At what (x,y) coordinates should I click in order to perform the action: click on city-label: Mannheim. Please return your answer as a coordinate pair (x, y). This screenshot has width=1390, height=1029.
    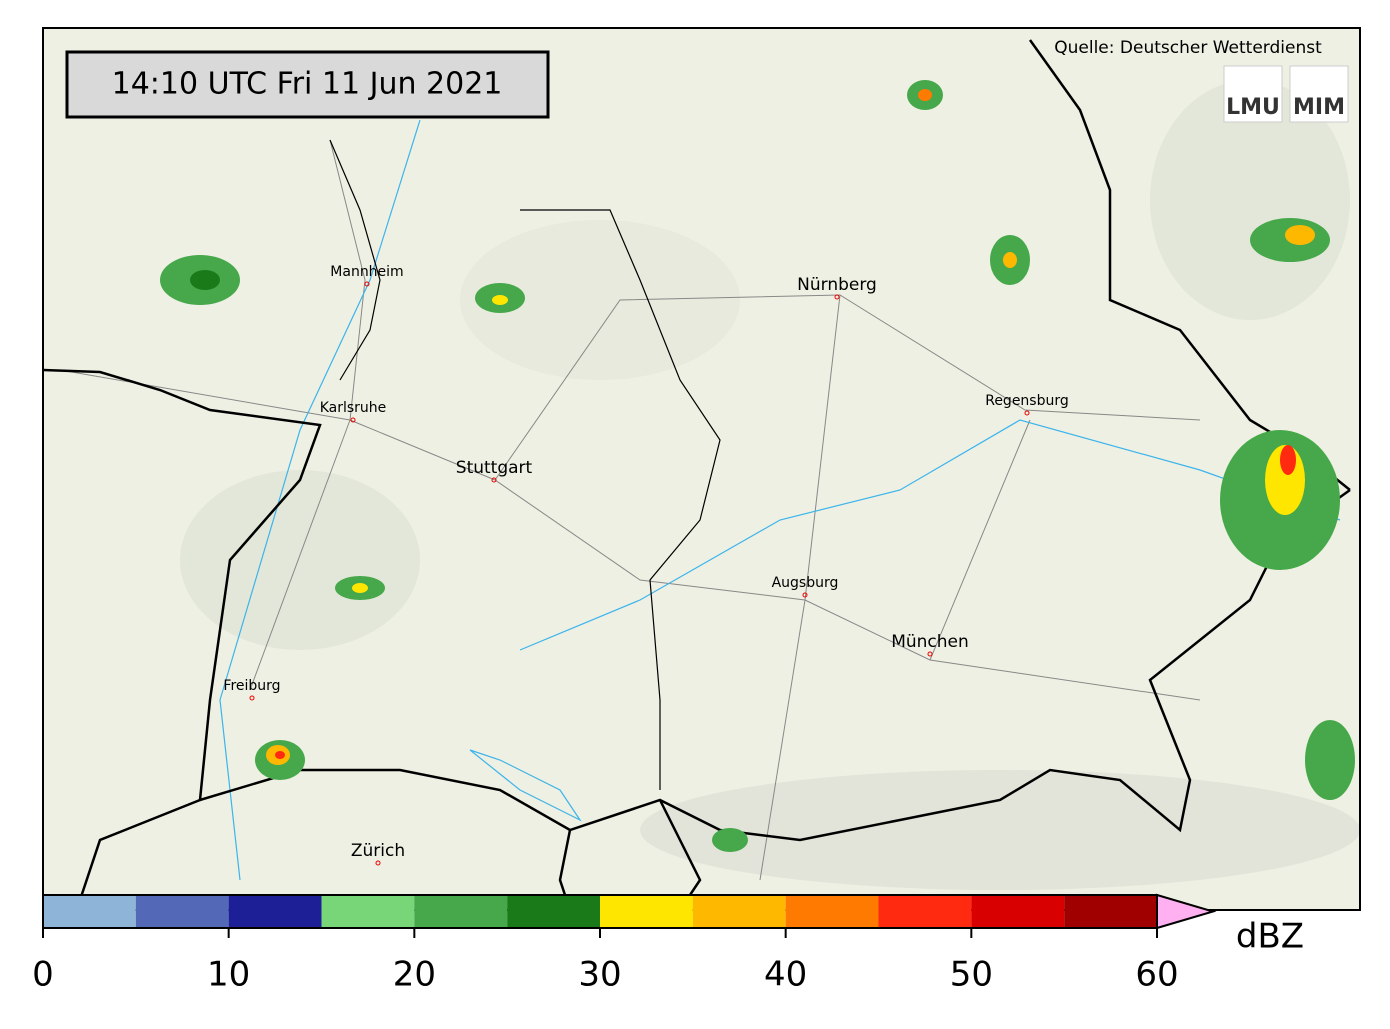
    Looking at the image, I should click on (366, 272).